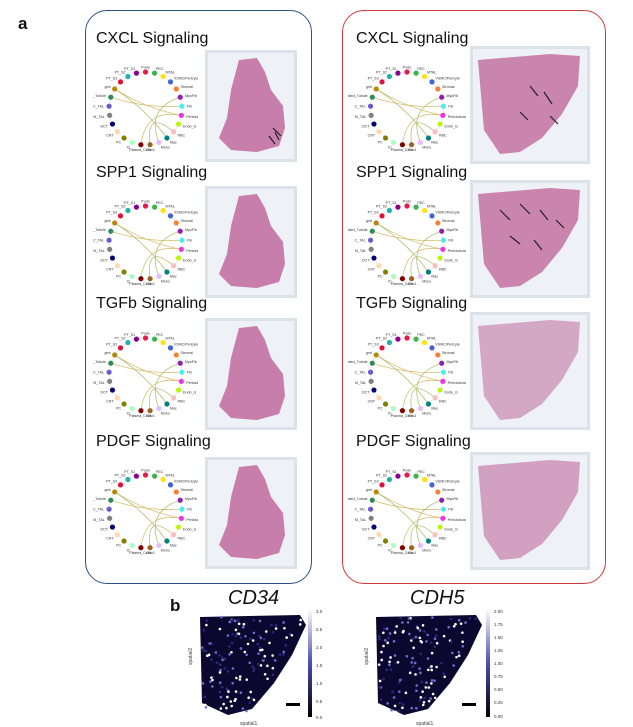 This screenshot has height=727, width=633. I want to click on cell-type-label: Mono, so click(165, 282).